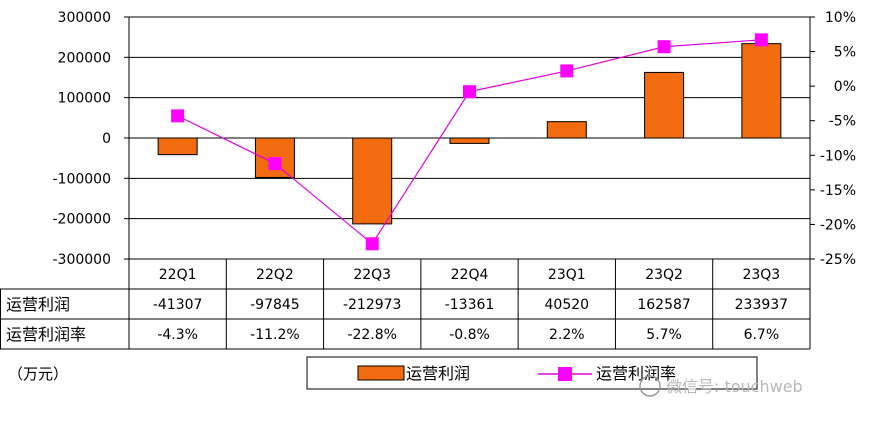 The image size is (881, 425). What do you see at coordinates (46, 334) in the screenshot?
I see `table-row-label: 运营利润率` at bounding box center [46, 334].